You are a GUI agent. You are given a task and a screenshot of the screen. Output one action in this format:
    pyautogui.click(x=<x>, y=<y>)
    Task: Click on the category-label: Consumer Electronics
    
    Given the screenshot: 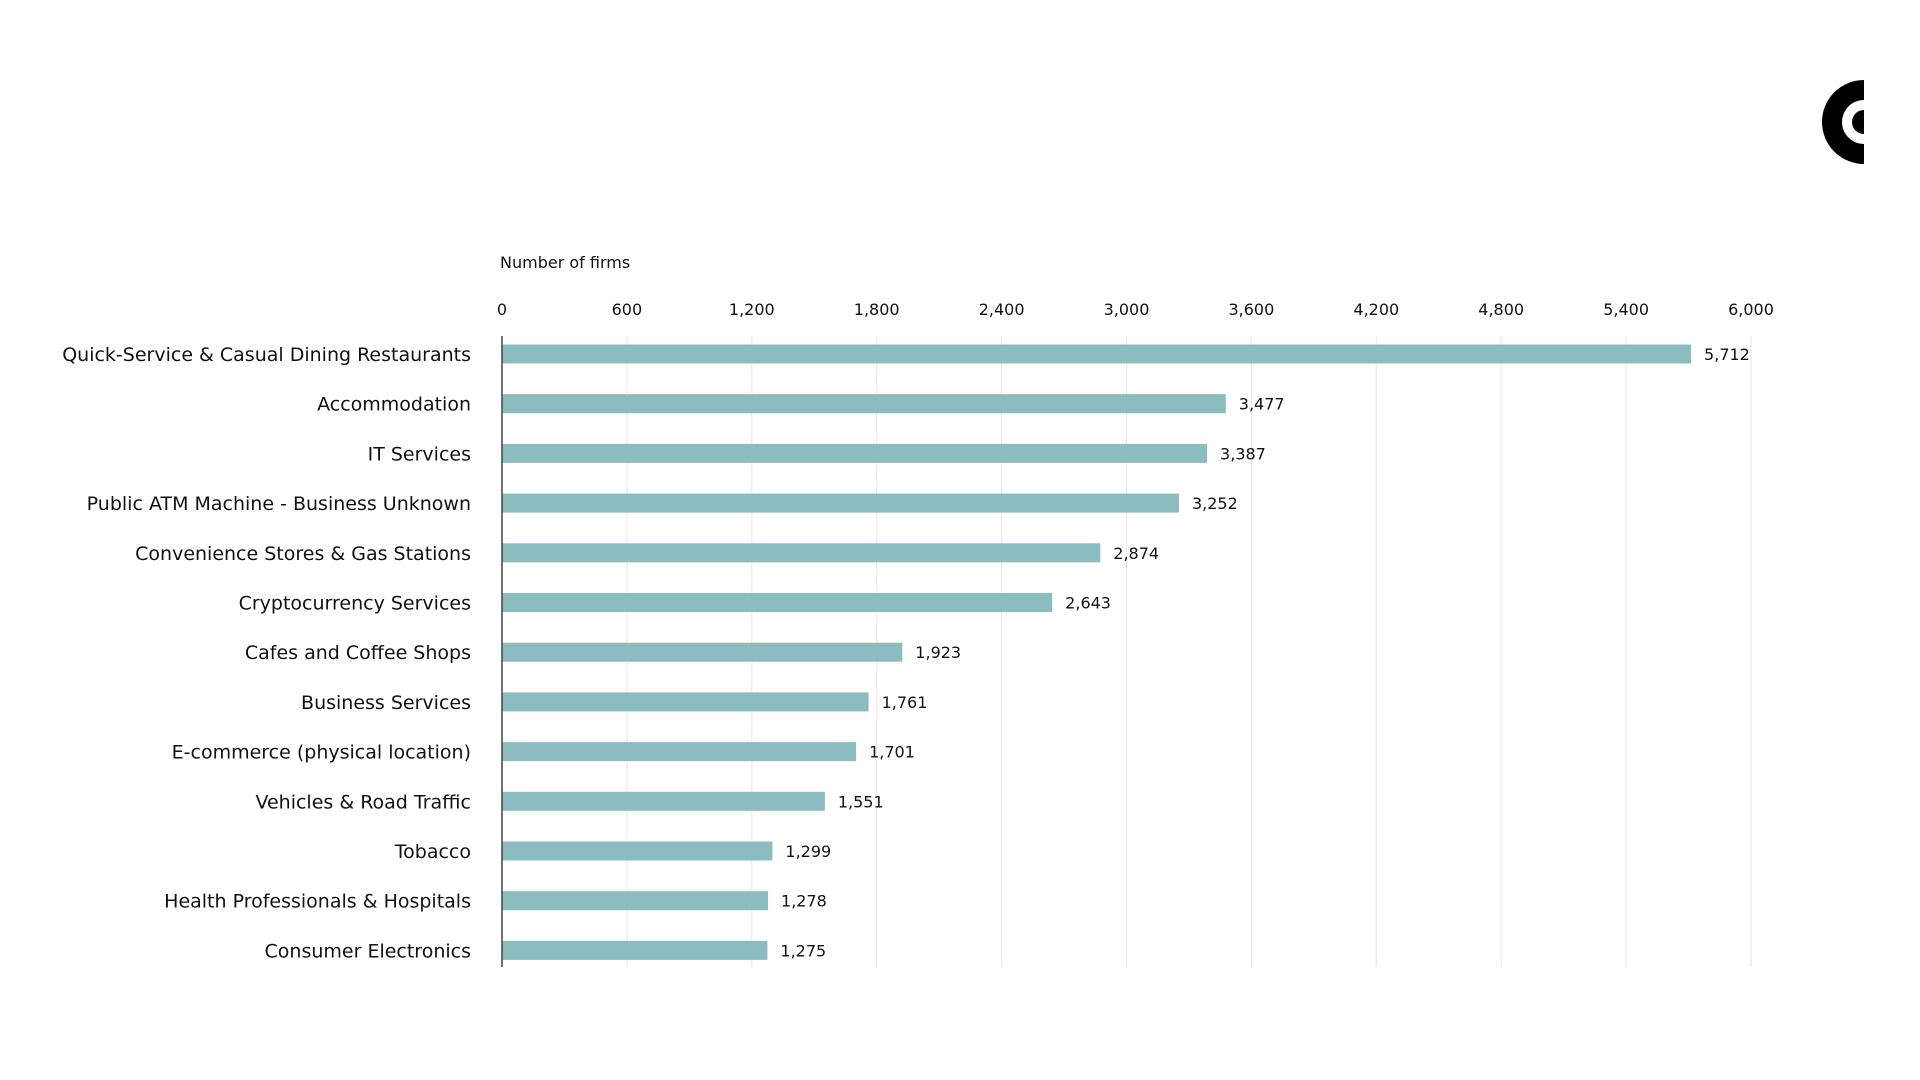 What is the action you would take?
    pyautogui.click(x=368, y=951)
    